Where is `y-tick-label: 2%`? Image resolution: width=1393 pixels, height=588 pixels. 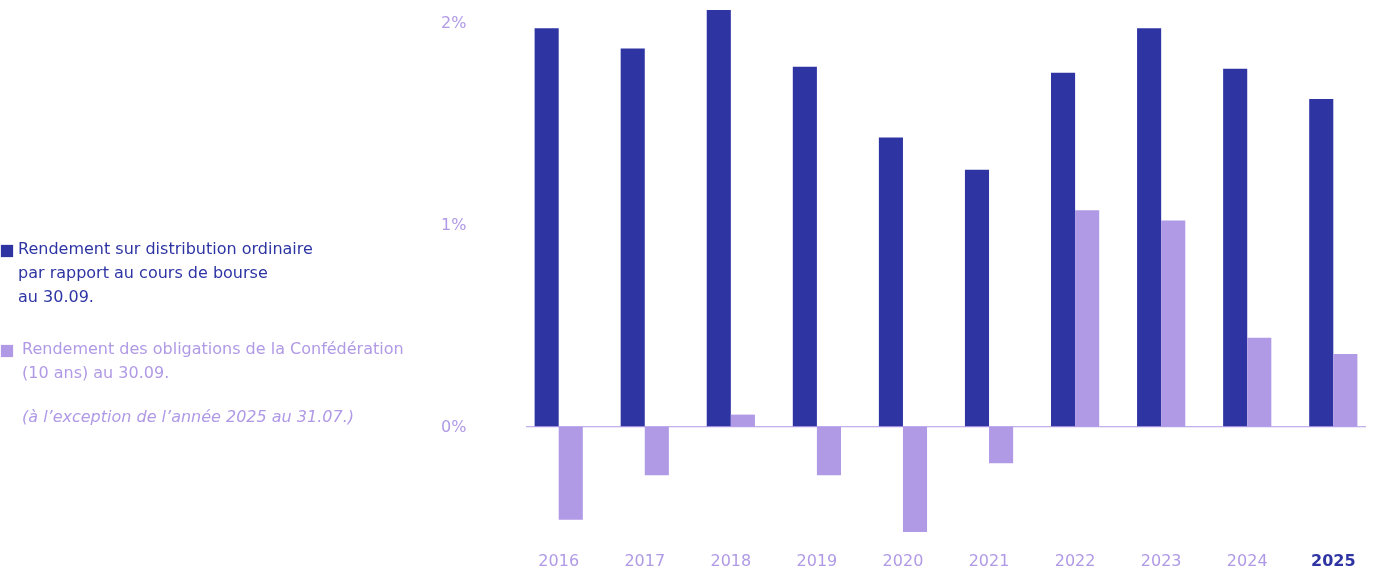
y-tick-label: 2% is located at coordinates (454, 22).